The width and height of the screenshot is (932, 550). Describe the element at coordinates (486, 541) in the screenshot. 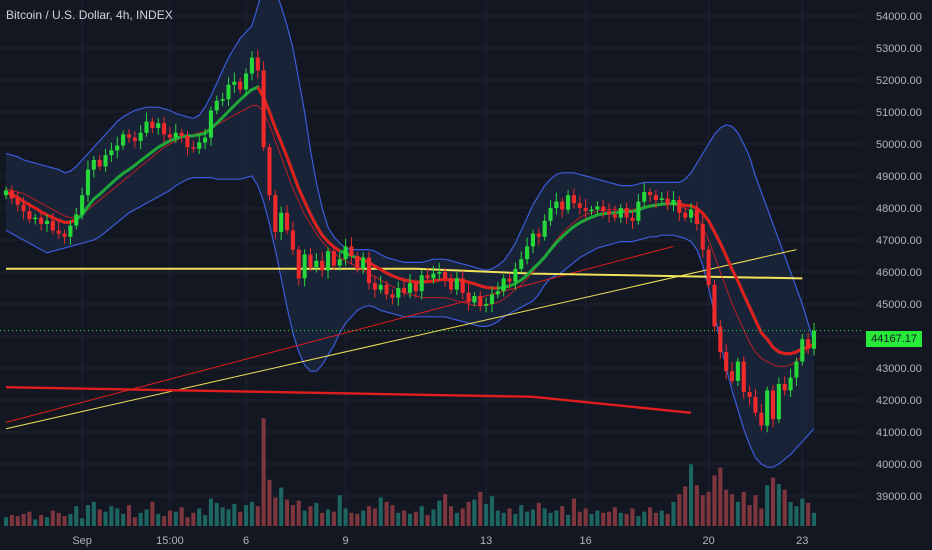

I see `time-tick-label: 13` at that location.